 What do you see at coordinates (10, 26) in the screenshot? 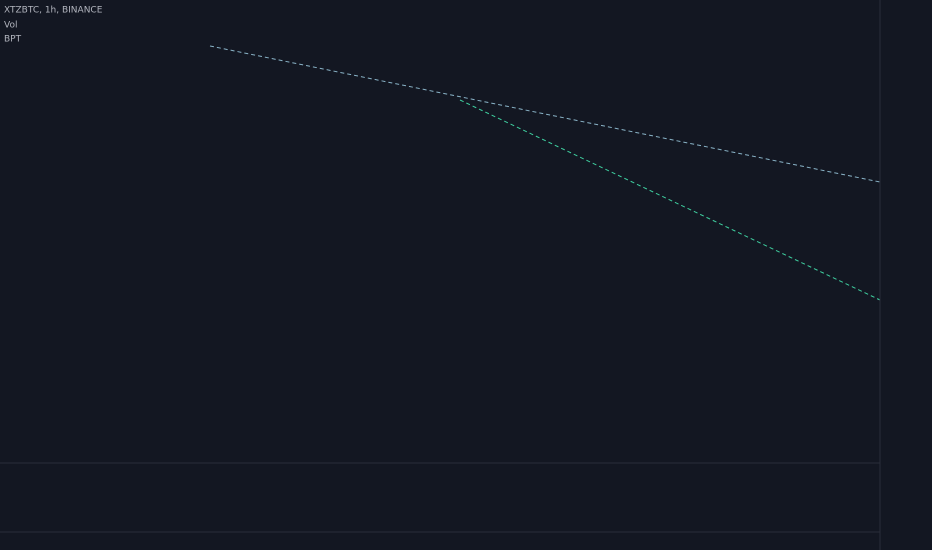
I see `legend-item: Vol` at bounding box center [10, 26].